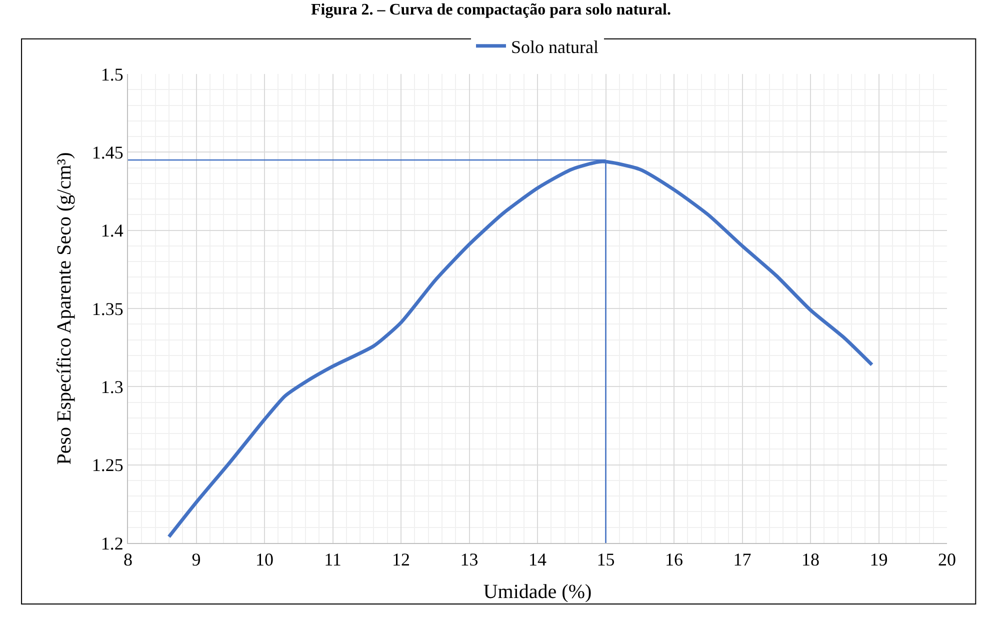 The width and height of the screenshot is (982, 621). I want to click on x-tick-label: 16, so click(674, 560).